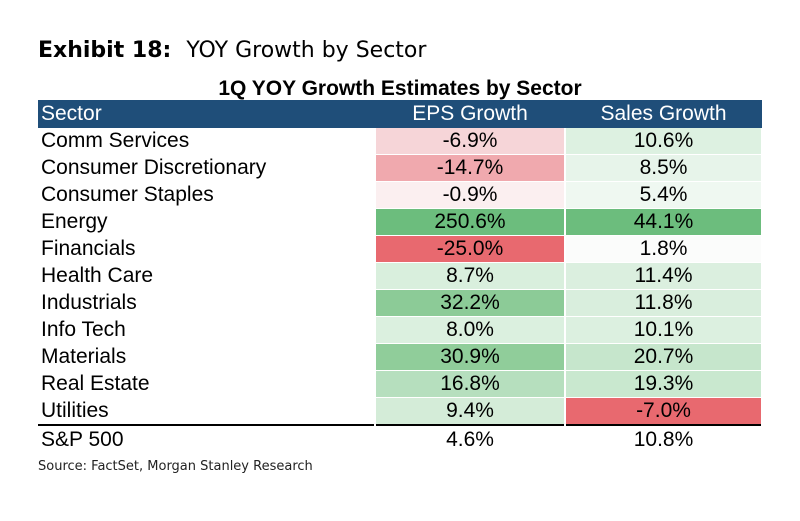  Describe the element at coordinates (664, 439) in the screenshot. I see `total-sales-growth: 10.8%` at that location.